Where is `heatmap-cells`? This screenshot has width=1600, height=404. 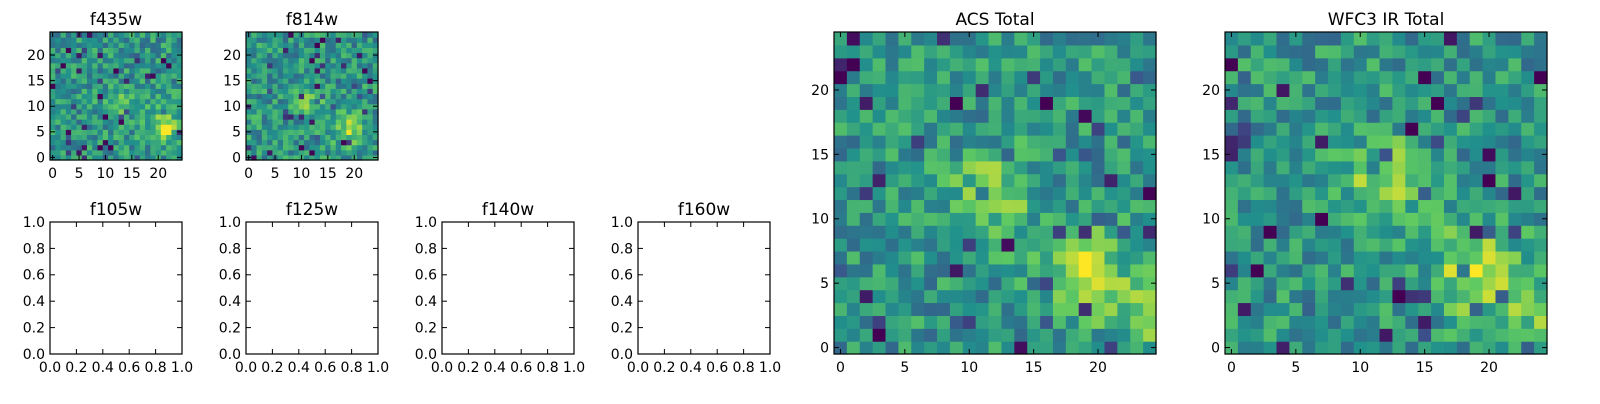 heatmap-cells is located at coordinates (116, 96).